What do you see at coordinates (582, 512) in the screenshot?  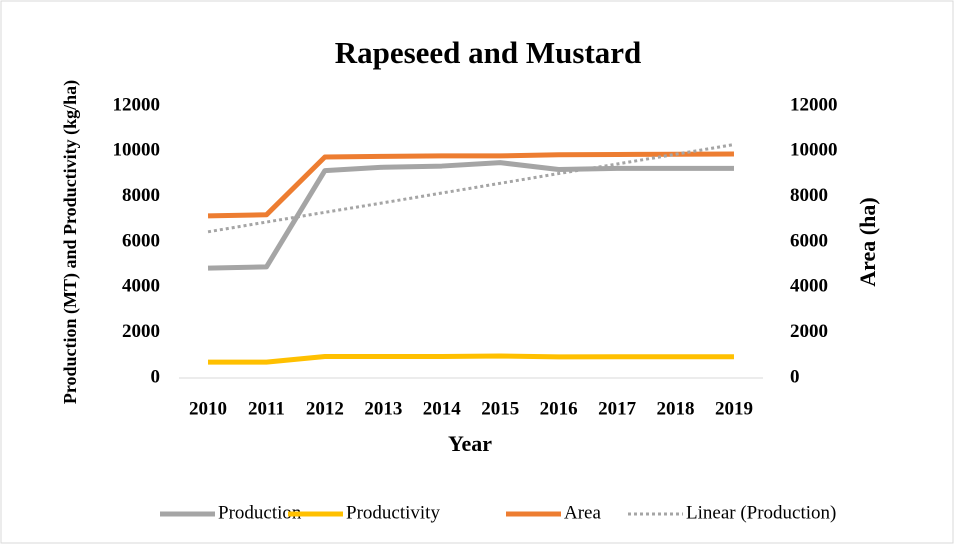 I see `legend-label: Area` at bounding box center [582, 512].